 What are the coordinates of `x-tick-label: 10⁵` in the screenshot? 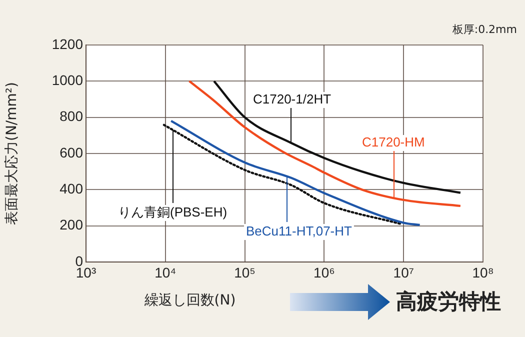 It's located at (245, 272).